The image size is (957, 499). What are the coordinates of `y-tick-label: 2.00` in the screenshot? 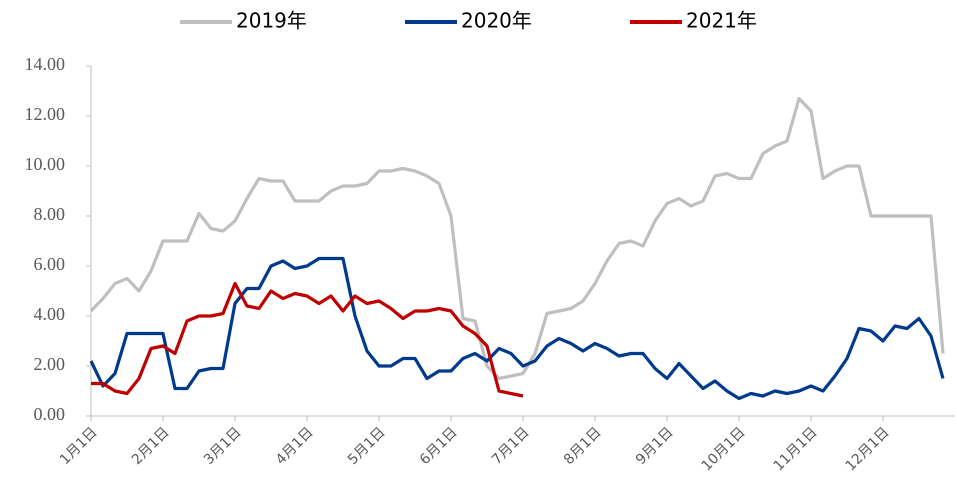 It's located at (50, 364).